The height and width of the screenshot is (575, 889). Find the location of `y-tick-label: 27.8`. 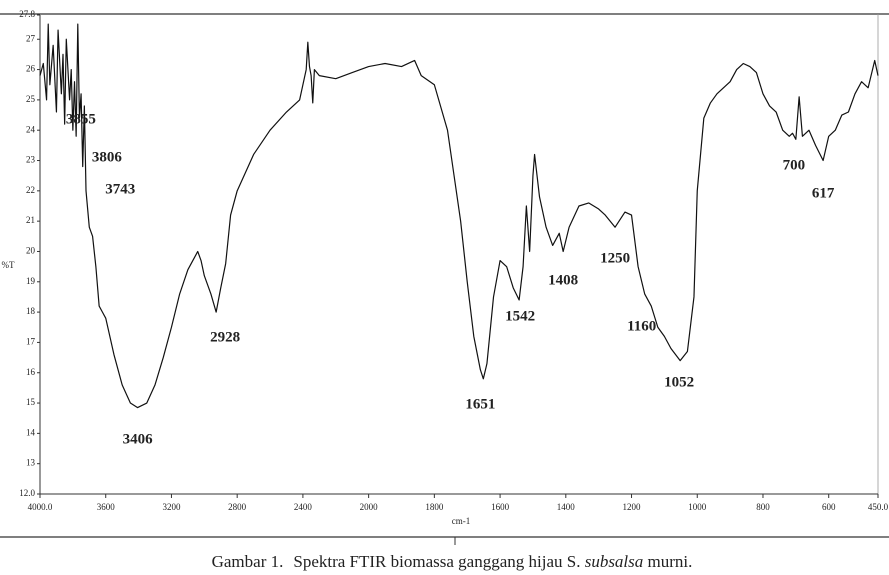

y-tick-label: 27.8 is located at coordinates (27, 14).